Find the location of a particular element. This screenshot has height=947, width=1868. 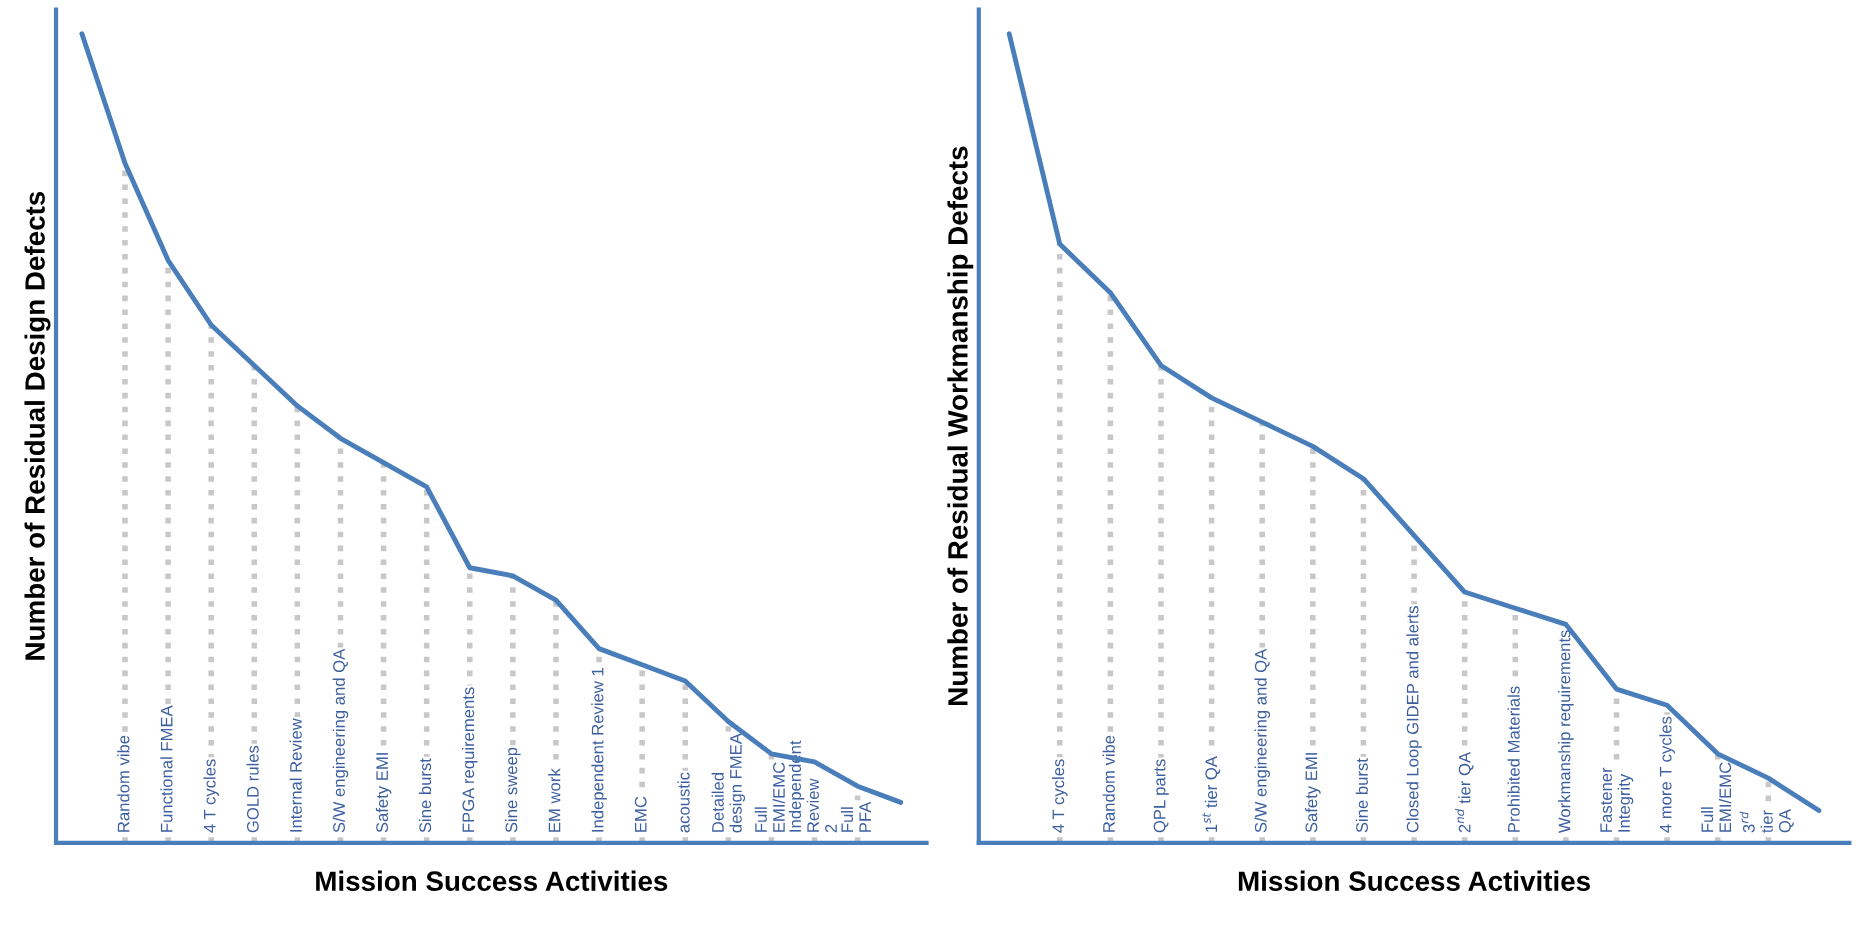

y-axis-title: Number of Residual Design Defects is located at coordinates (37, 425).